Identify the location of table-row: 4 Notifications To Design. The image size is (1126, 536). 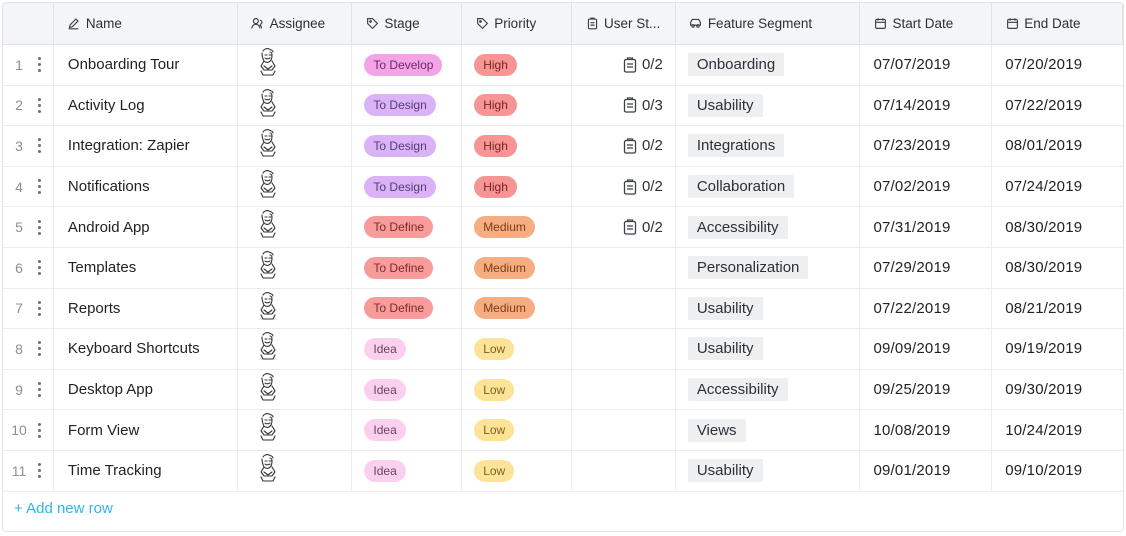
(563, 187).